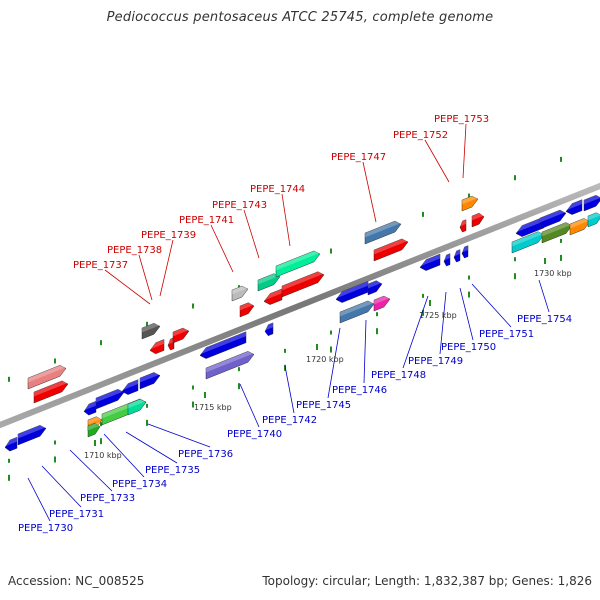  I want to click on gene-label: PEPE_1745, so click(323, 405).